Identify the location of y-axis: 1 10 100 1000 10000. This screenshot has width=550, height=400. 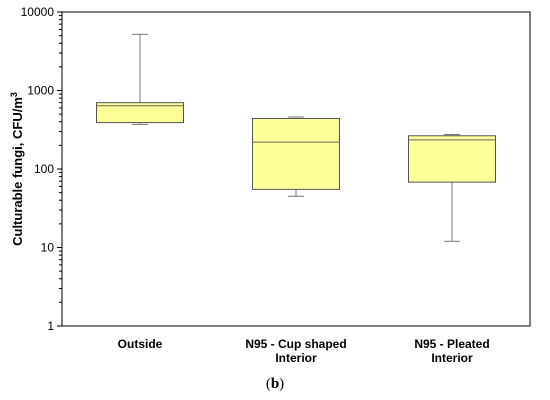
(41, 169).